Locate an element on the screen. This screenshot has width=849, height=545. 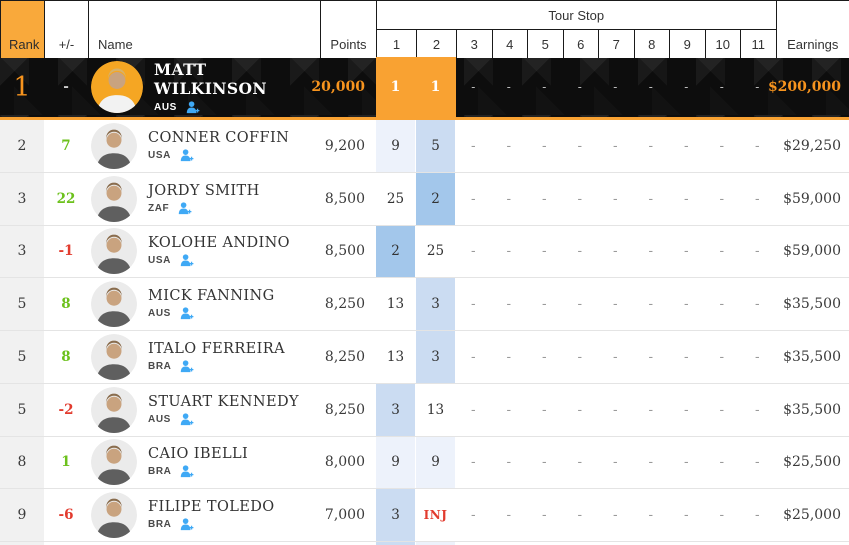
tour-stop-column-header: 6 is located at coordinates (580, 43).